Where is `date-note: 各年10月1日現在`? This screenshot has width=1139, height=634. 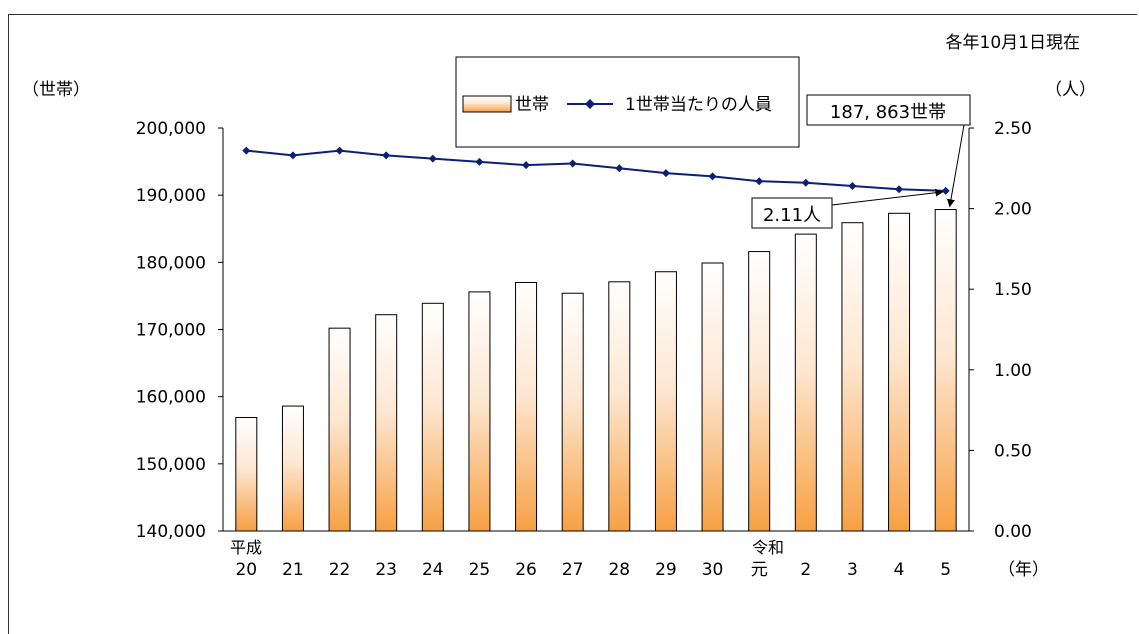
date-note: 各年10月1日現在 is located at coordinates (1013, 43).